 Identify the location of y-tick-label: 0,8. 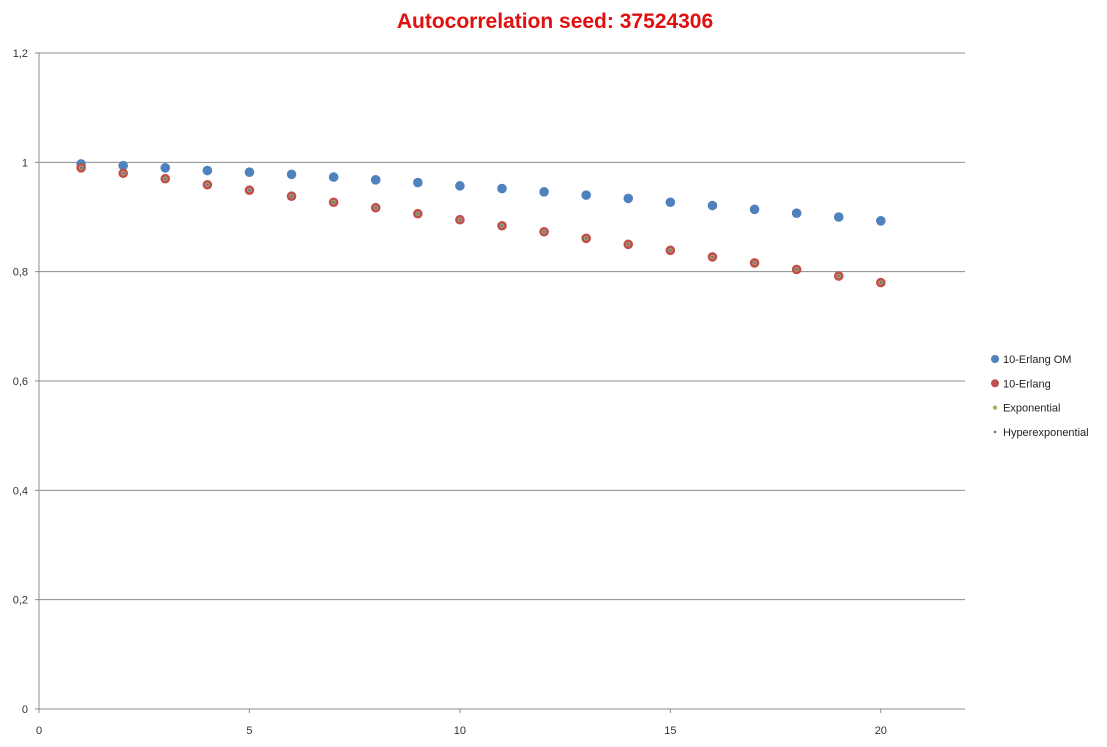
(20, 273).